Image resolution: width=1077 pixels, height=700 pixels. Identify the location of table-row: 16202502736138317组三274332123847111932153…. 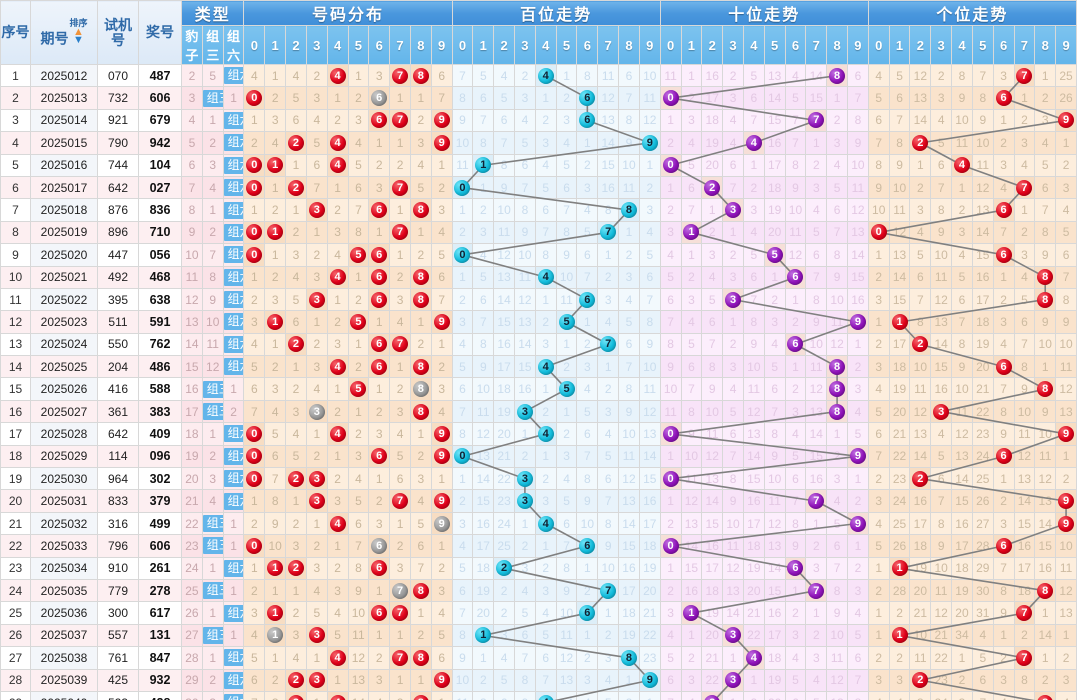
(538, 411).